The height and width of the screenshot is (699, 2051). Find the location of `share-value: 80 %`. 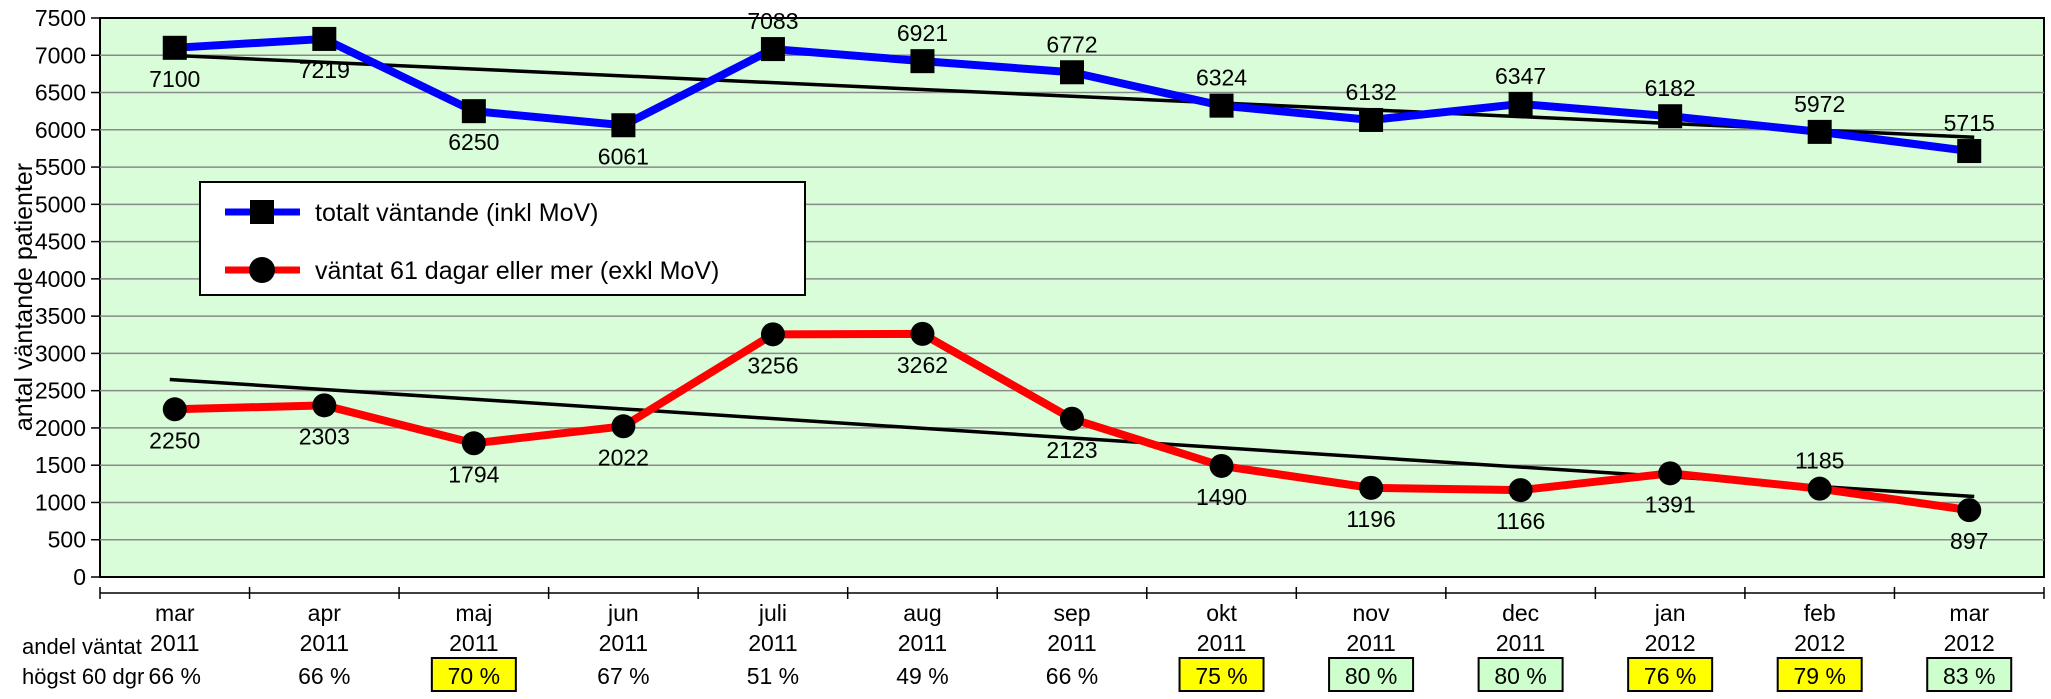

share-value: 80 % is located at coordinates (1520, 676).